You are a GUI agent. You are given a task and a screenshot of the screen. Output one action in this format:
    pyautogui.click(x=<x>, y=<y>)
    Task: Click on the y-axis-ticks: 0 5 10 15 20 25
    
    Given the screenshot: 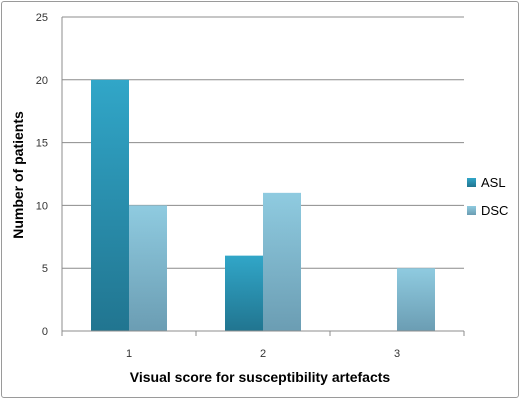 What is the action you would take?
    pyautogui.click(x=42, y=175)
    